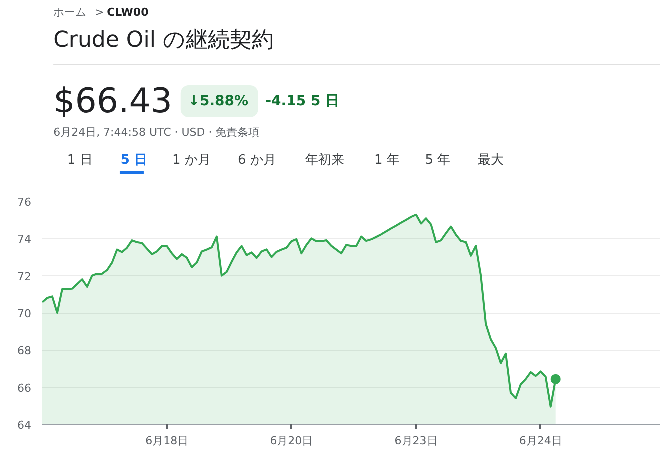 This screenshot has width=670, height=459. What do you see at coordinates (134, 160) in the screenshot?
I see `text: 5 日` at bounding box center [134, 160].